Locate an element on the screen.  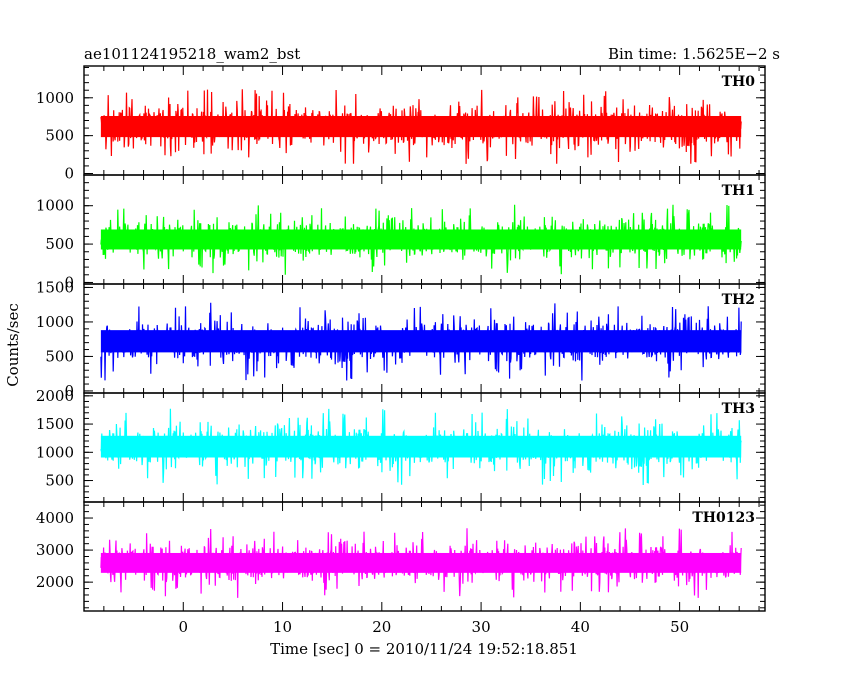
x-tick-label: 30 is located at coordinates (481, 627).